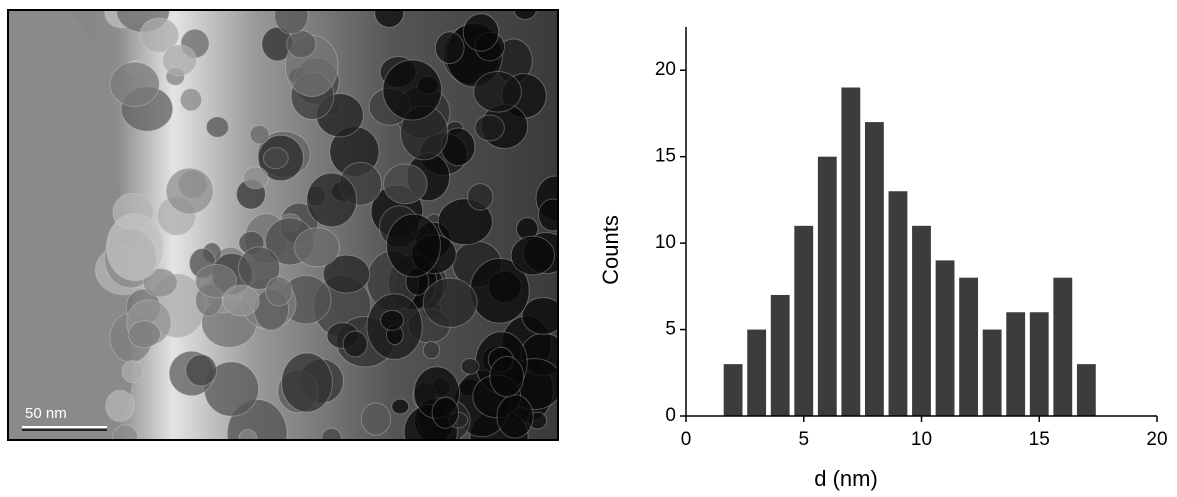  I want to click on y-tick-label: 5, so click(670, 329).